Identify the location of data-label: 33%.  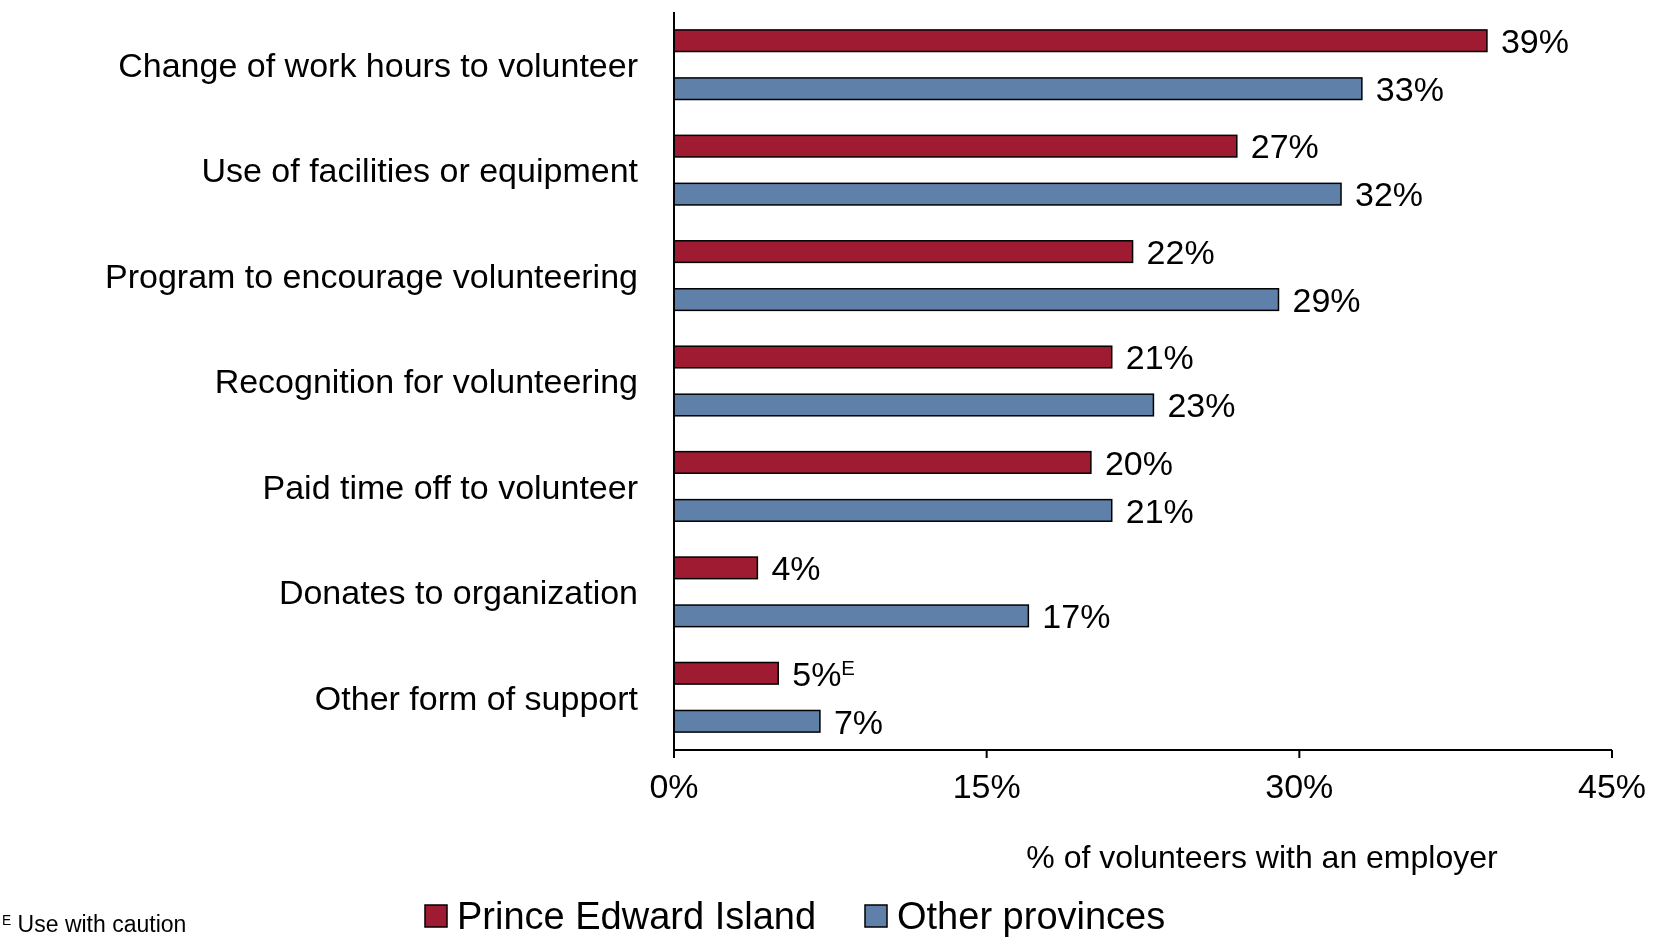
(1409, 88).